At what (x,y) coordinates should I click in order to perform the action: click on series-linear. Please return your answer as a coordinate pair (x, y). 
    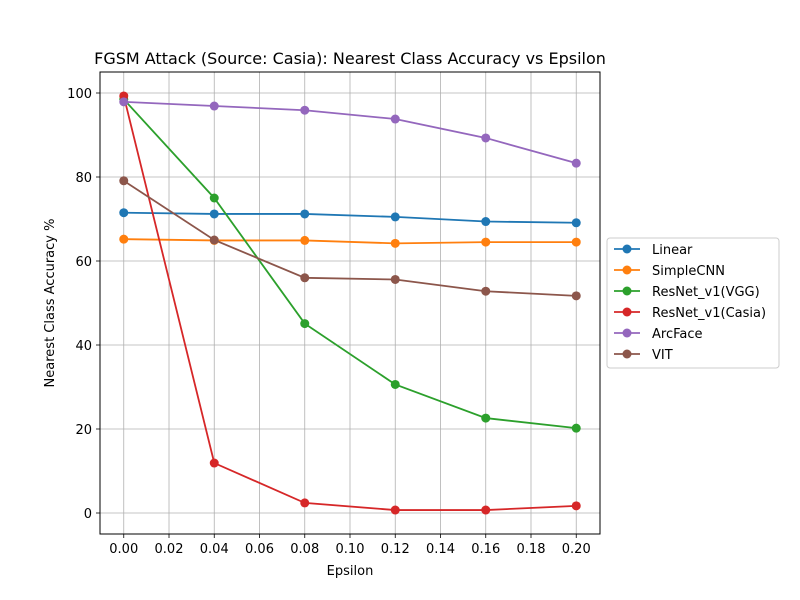
    Looking at the image, I should click on (350, 218).